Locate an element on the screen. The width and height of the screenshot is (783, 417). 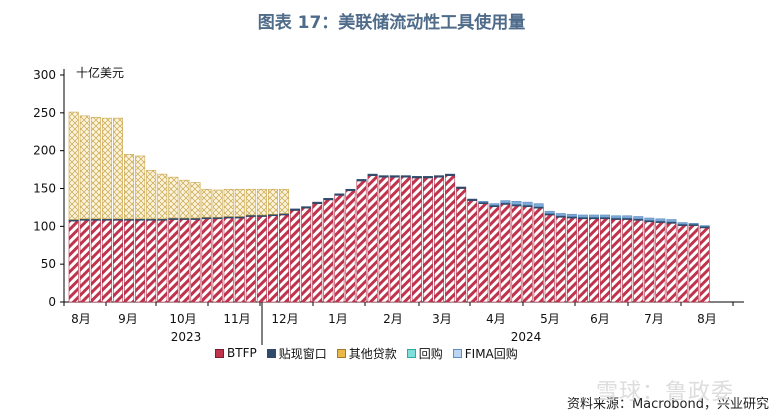
legend-item: 回购 is located at coordinates (424, 353).